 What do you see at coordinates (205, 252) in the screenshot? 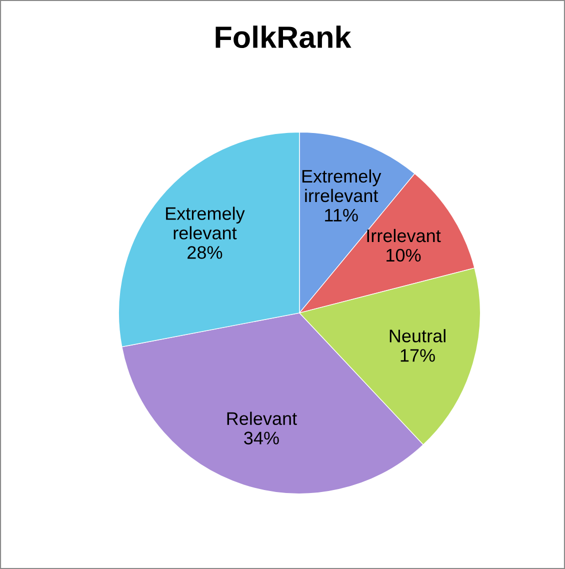
I see `data-label: 28%` at bounding box center [205, 252].